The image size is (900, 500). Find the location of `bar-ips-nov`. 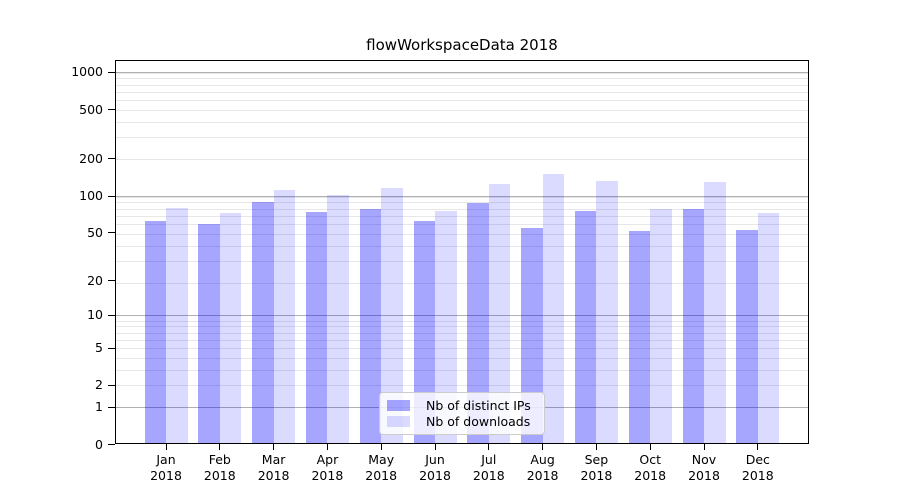

bar-ips-nov is located at coordinates (693, 326).